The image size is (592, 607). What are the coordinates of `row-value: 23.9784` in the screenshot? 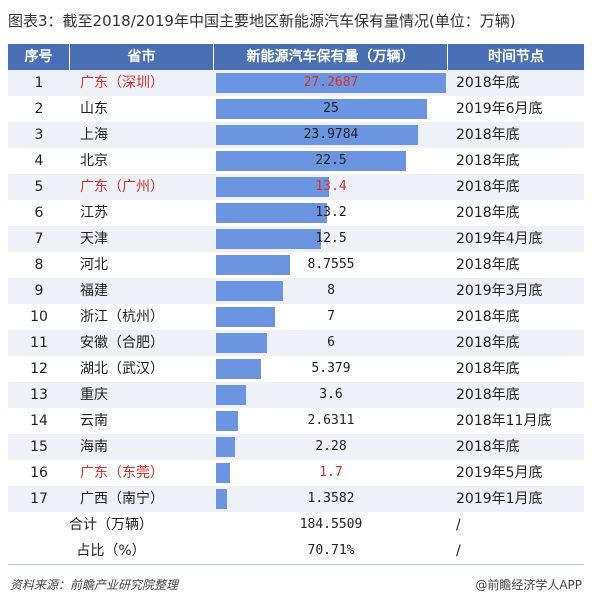 It's located at (331, 134).